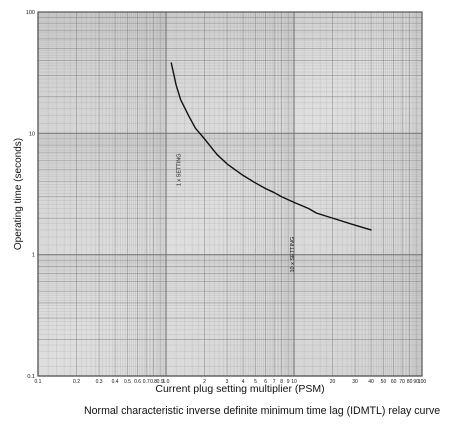 The width and height of the screenshot is (474, 434). Describe the element at coordinates (227, 382) in the screenshot. I see `x-tick-label: 3` at that location.